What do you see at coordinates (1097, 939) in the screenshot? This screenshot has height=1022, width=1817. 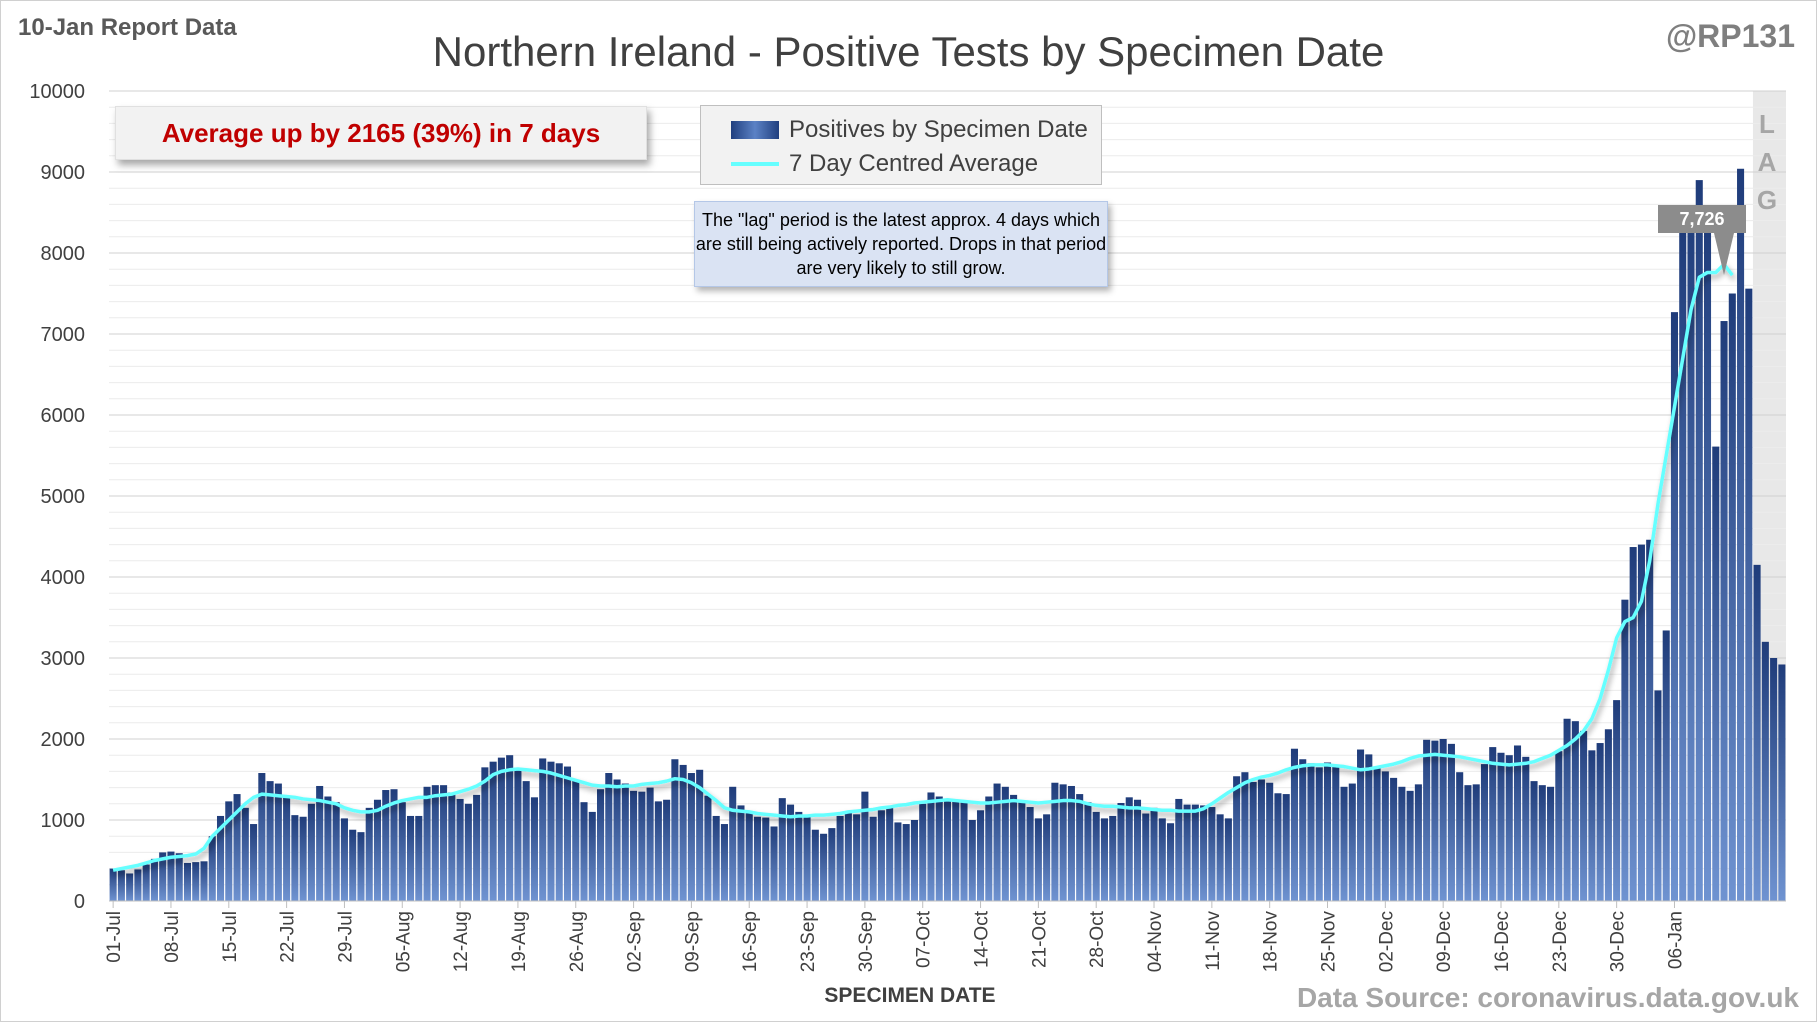 I see `x-tick-label: 28-Oct` at bounding box center [1097, 939].